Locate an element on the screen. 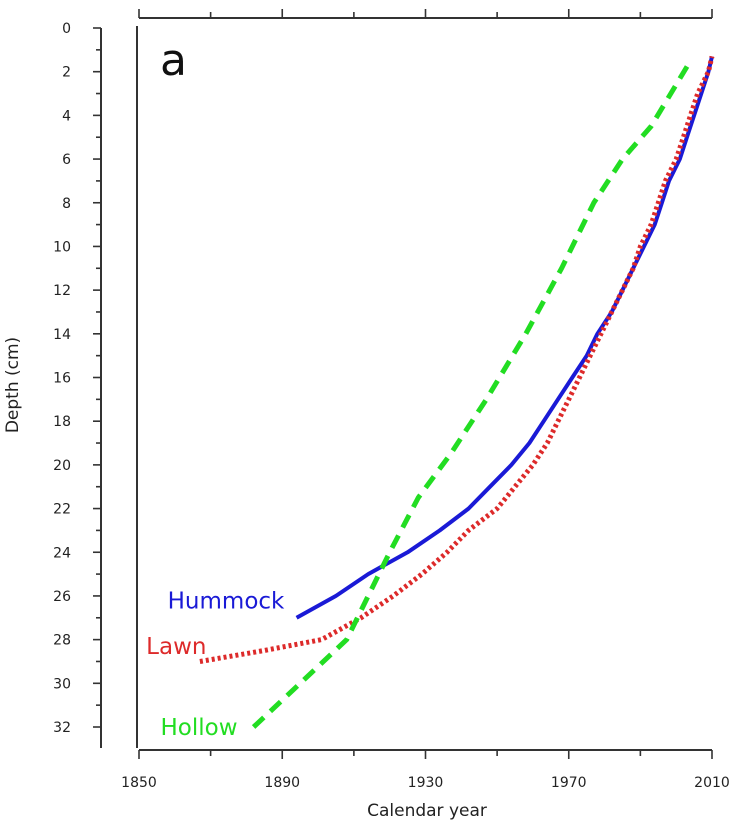  y-tick-label: 30 is located at coordinates (62, 684).